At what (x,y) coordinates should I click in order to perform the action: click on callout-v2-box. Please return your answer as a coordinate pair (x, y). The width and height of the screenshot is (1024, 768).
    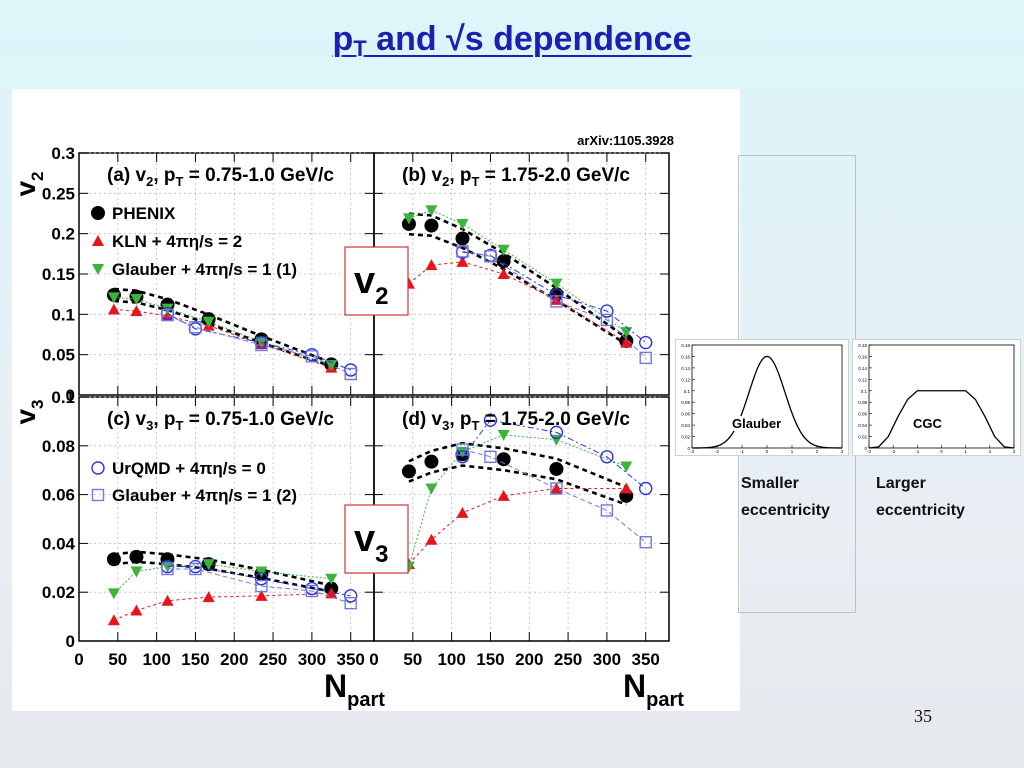
    Looking at the image, I should click on (376, 281).